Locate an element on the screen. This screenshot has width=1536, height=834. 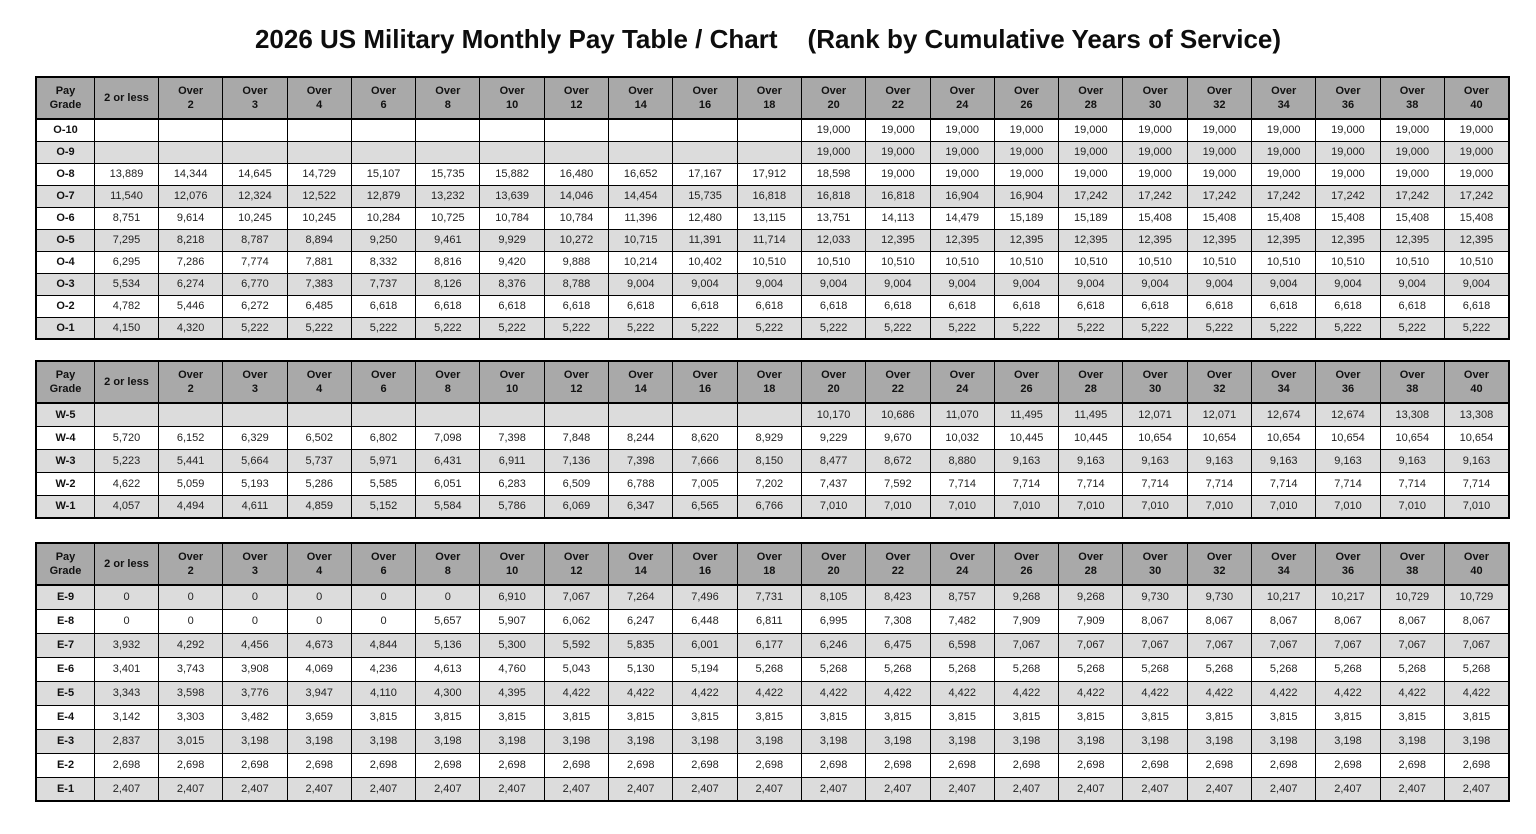
pay-value-cell: 18,598 is located at coordinates (833, 174).